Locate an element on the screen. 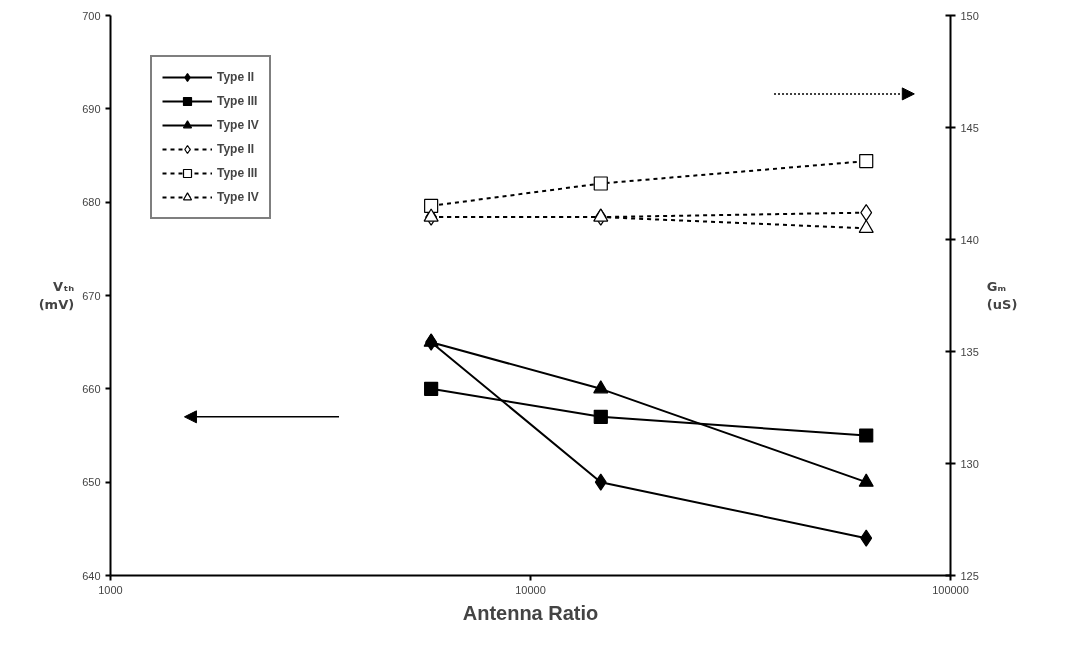 Image resolution: width=1074 pixels, height=659 pixels. y2-tick-label: 125 is located at coordinates (969, 575).